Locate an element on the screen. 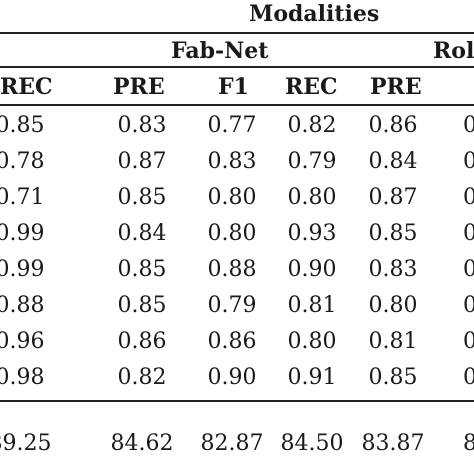 This screenshot has height=474, width=474. table-cell: 0.98 is located at coordinates (22, 377).